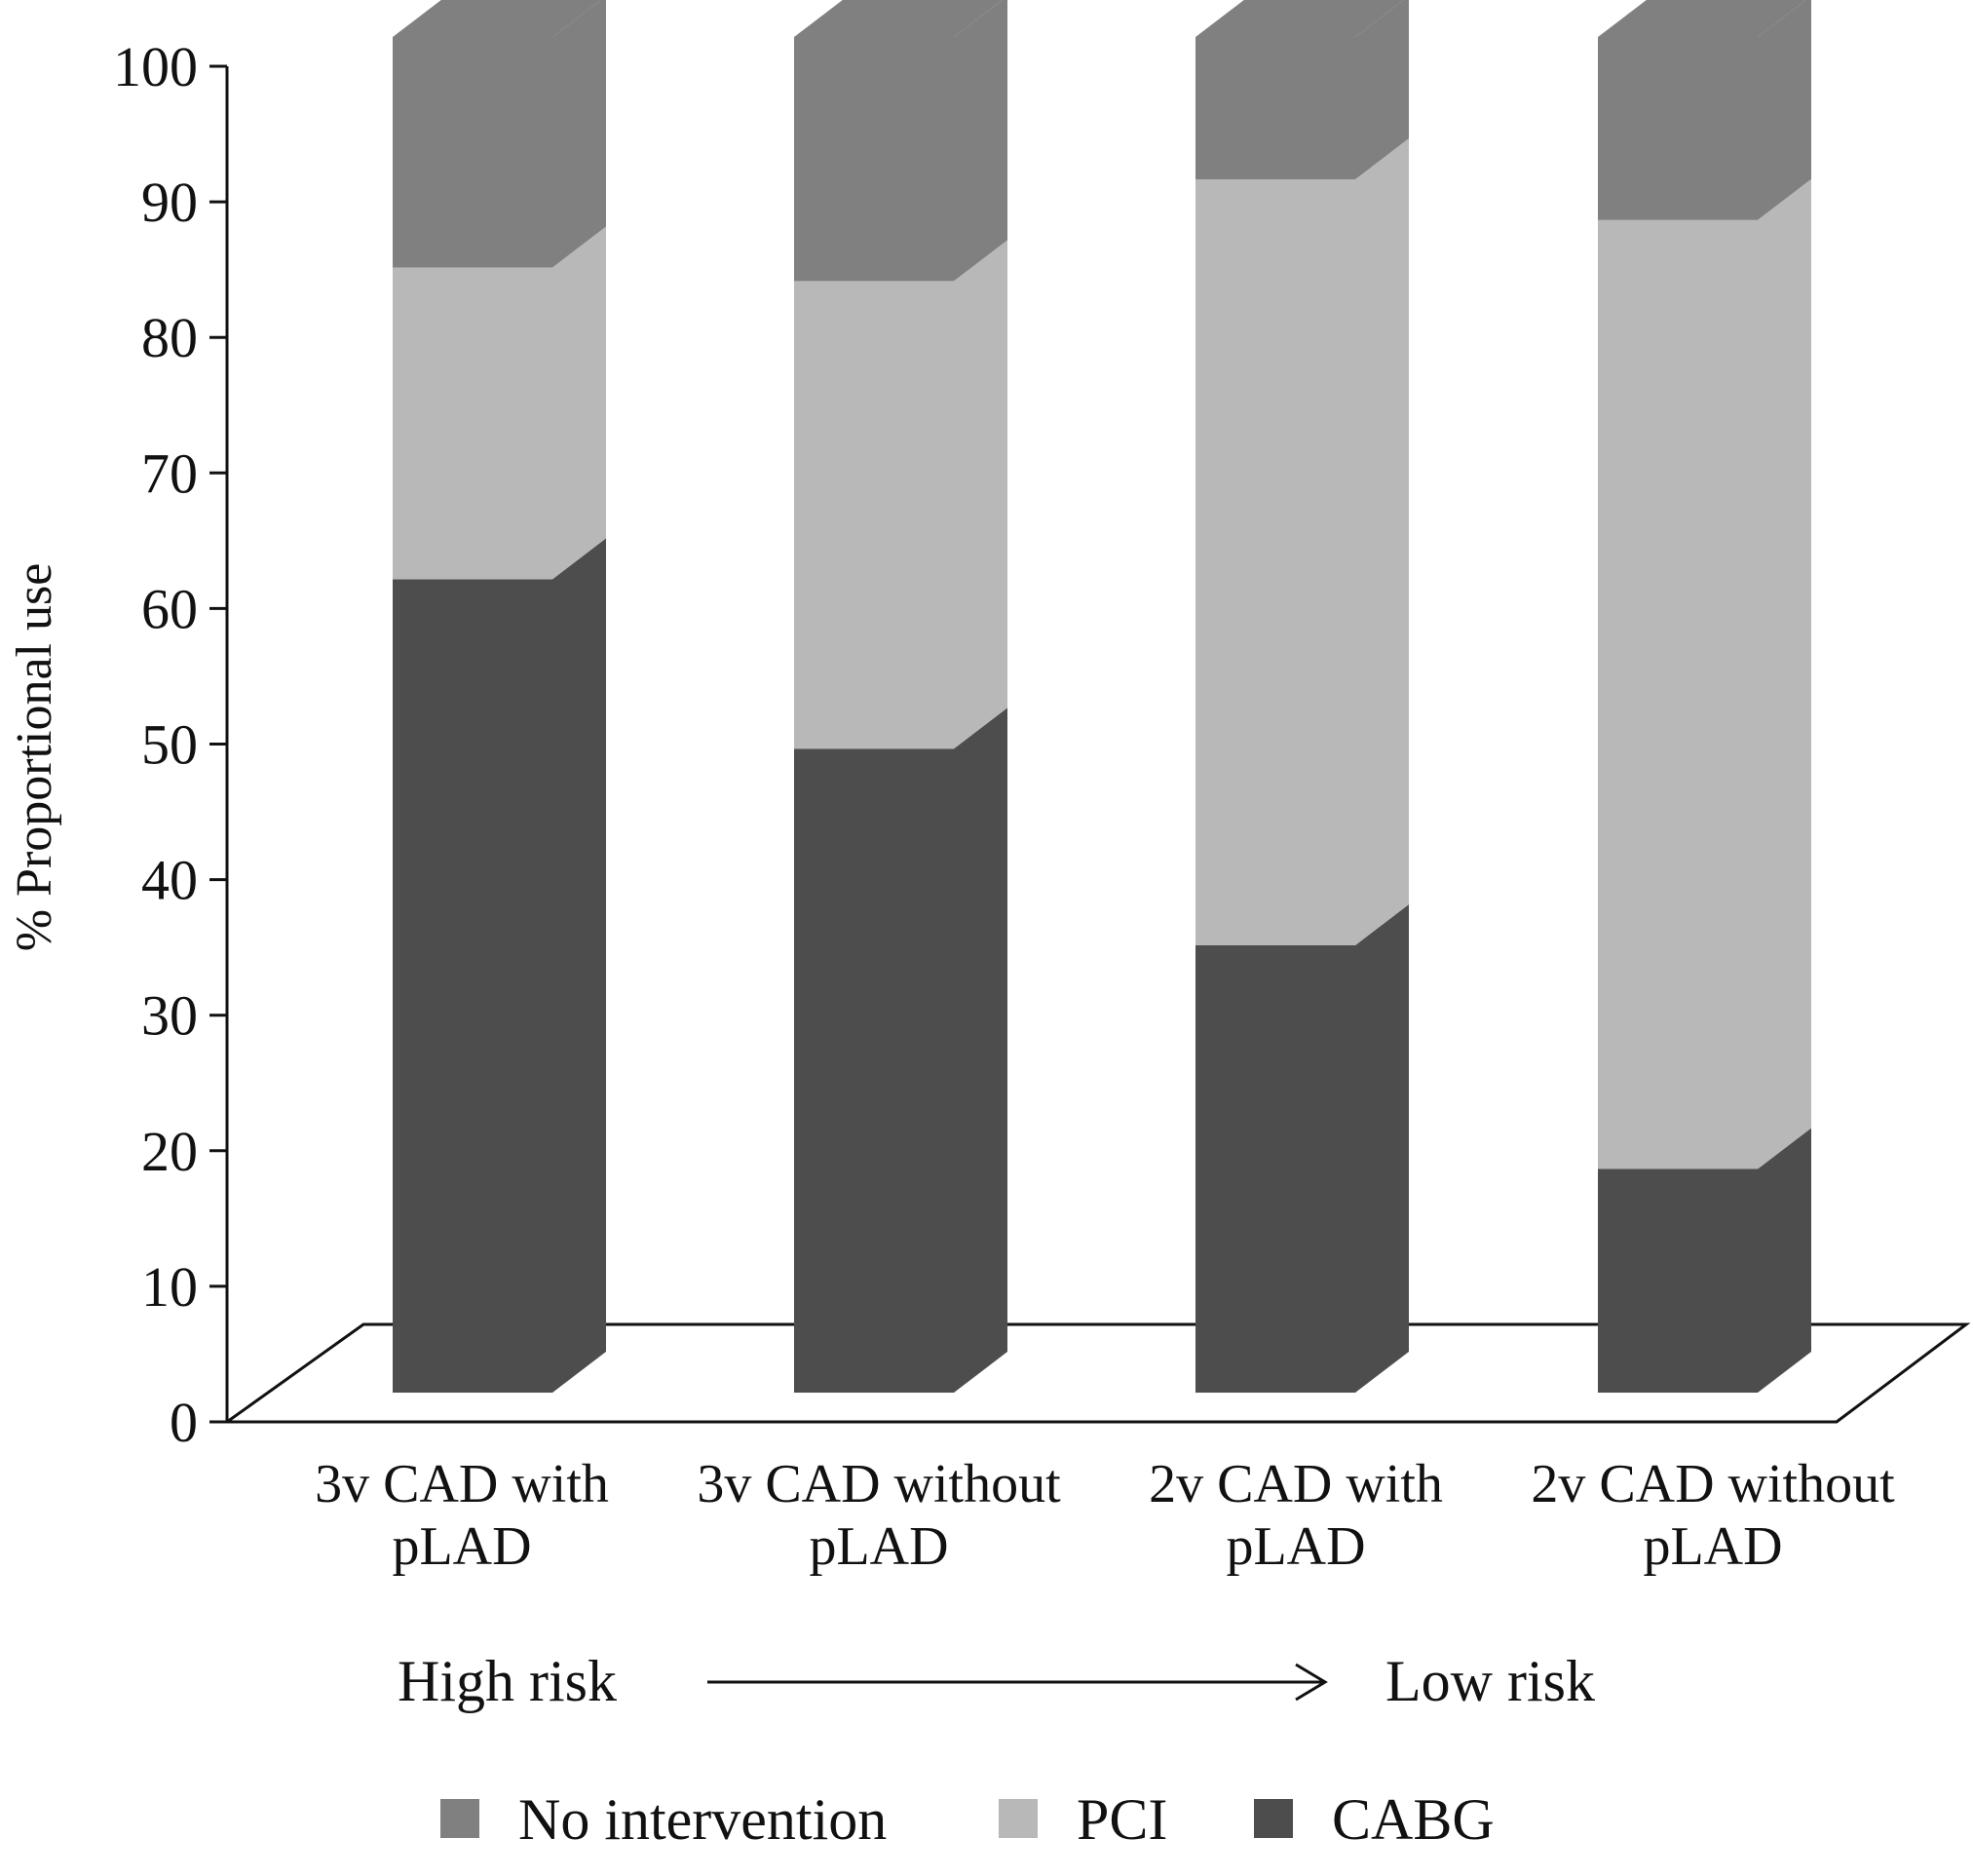  What do you see at coordinates (879, 1484) in the screenshot?
I see `x-category-label: 3v CAD without` at bounding box center [879, 1484].